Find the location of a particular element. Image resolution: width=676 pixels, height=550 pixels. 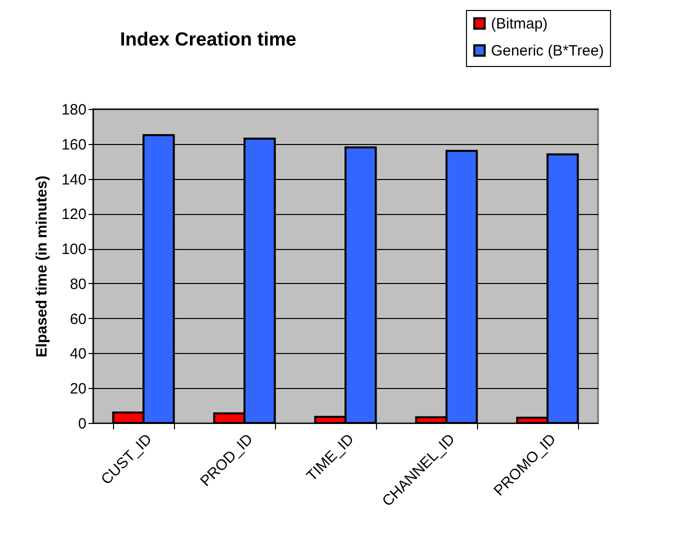

y-tick-label: 100 is located at coordinates (73, 249).